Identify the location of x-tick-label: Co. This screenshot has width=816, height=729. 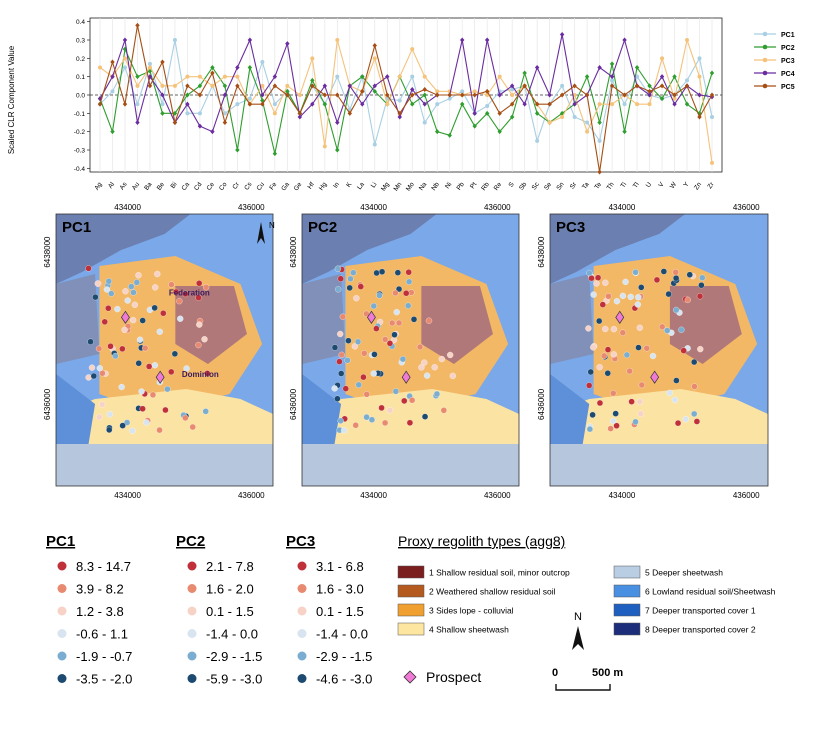
(223, 186).